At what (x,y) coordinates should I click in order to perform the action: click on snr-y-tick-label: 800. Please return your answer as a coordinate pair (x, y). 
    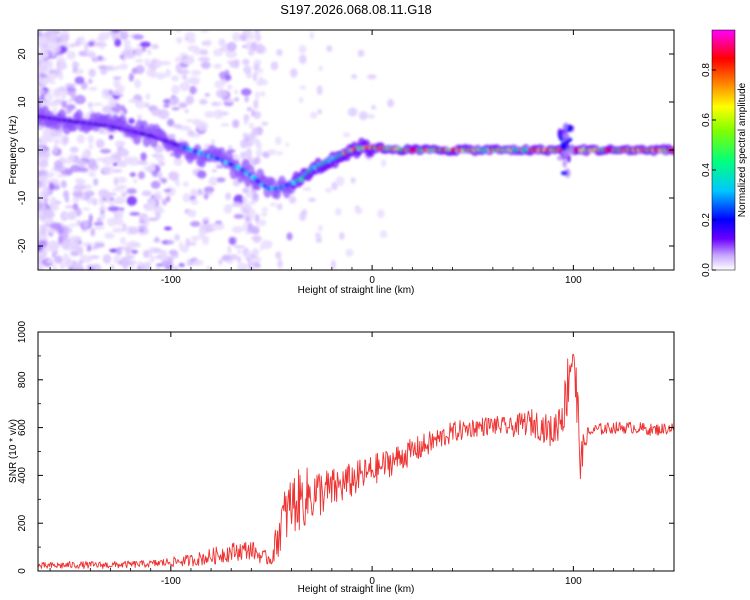
    Looking at the image, I should click on (22, 379).